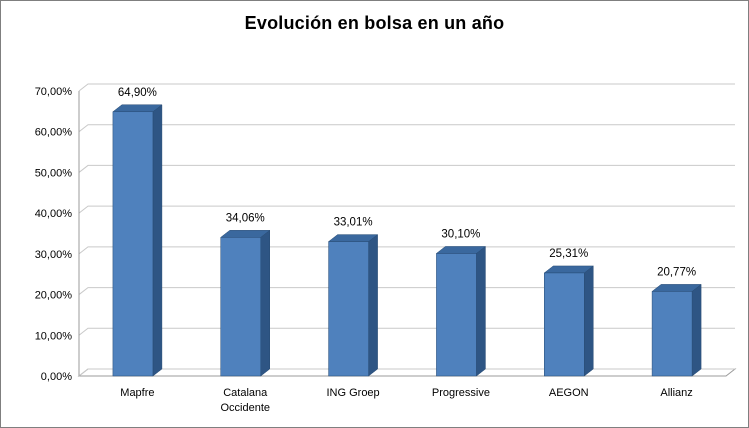 The height and width of the screenshot is (428, 749). I want to click on chart-title: Evolución en bolsa en un año, so click(374, 23).